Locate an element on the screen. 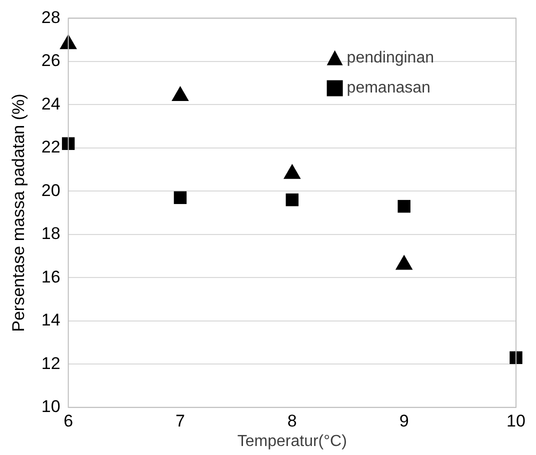 The width and height of the screenshot is (536, 455). y-tick-label: 12 is located at coordinates (50, 363).